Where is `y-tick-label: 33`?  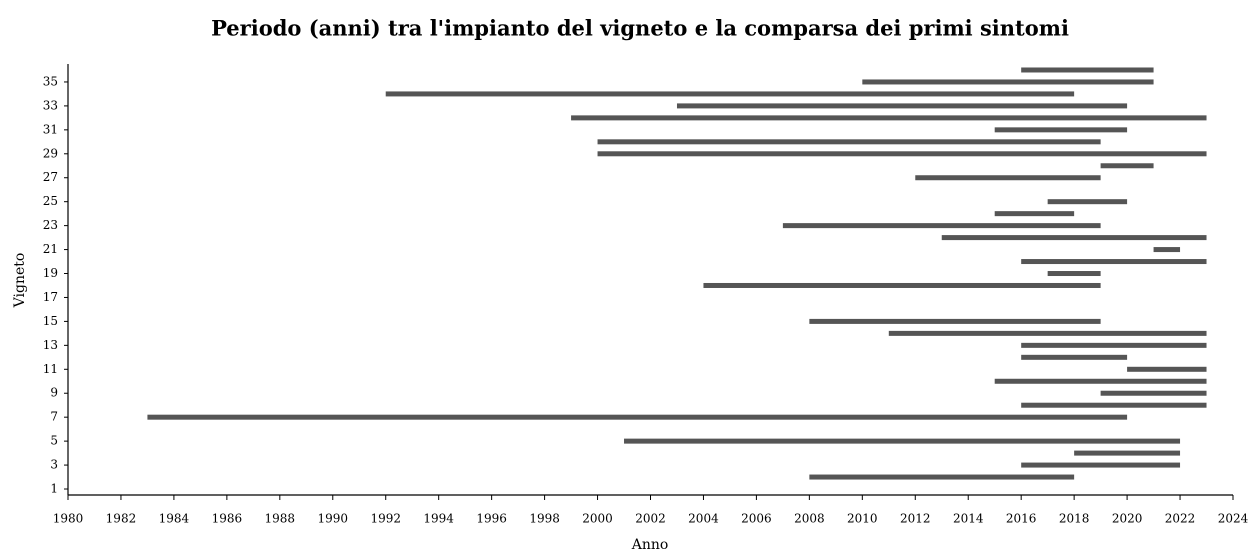 y-tick-label: 33 is located at coordinates (50, 105).